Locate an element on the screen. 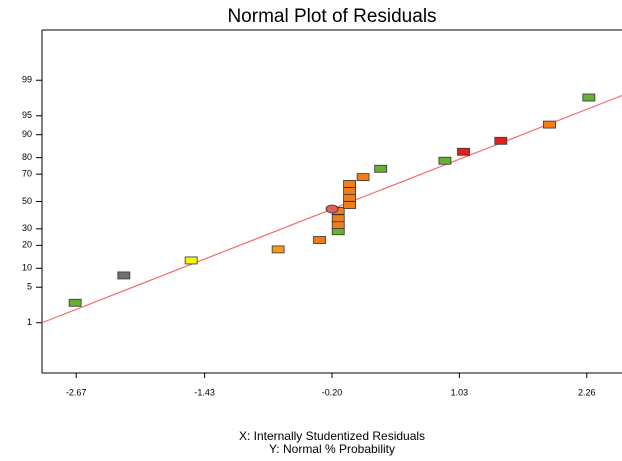 The width and height of the screenshot is (622, 461). x-tick-label: -2.67 is located at coordinates (76, 392).